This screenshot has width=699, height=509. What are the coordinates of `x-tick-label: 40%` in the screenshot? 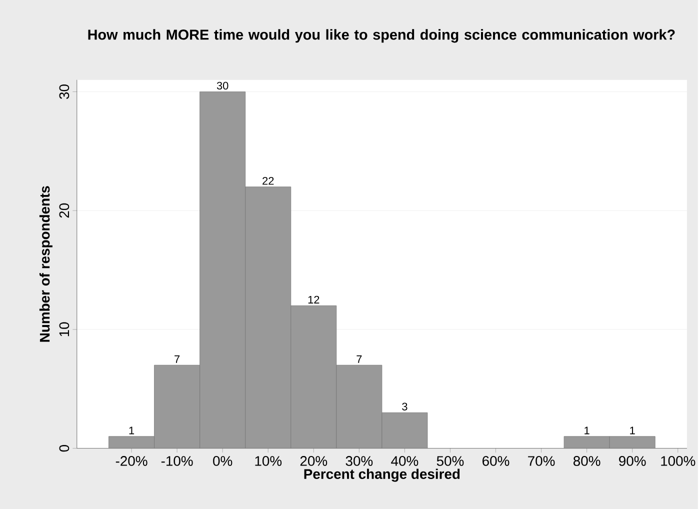 It's located at (404, 461).